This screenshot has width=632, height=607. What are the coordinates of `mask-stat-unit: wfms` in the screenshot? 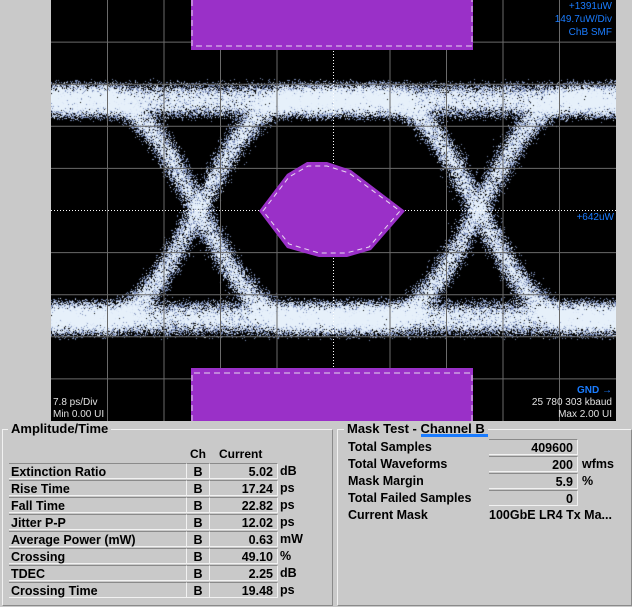 It's located at (598, 464).